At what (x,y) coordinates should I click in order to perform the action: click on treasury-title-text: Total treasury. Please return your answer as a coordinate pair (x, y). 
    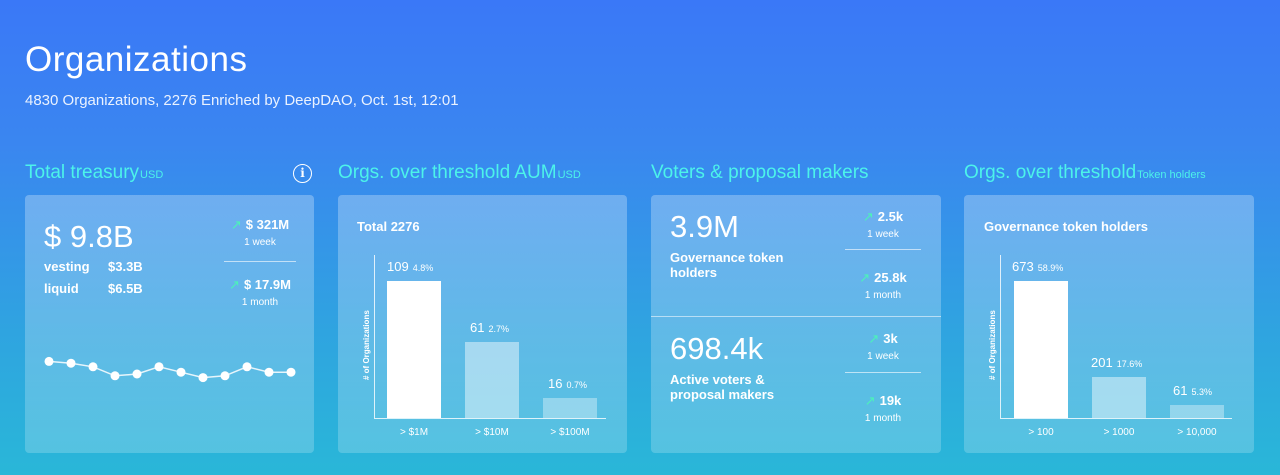
    Looking at the image, I should click on (82, 172).